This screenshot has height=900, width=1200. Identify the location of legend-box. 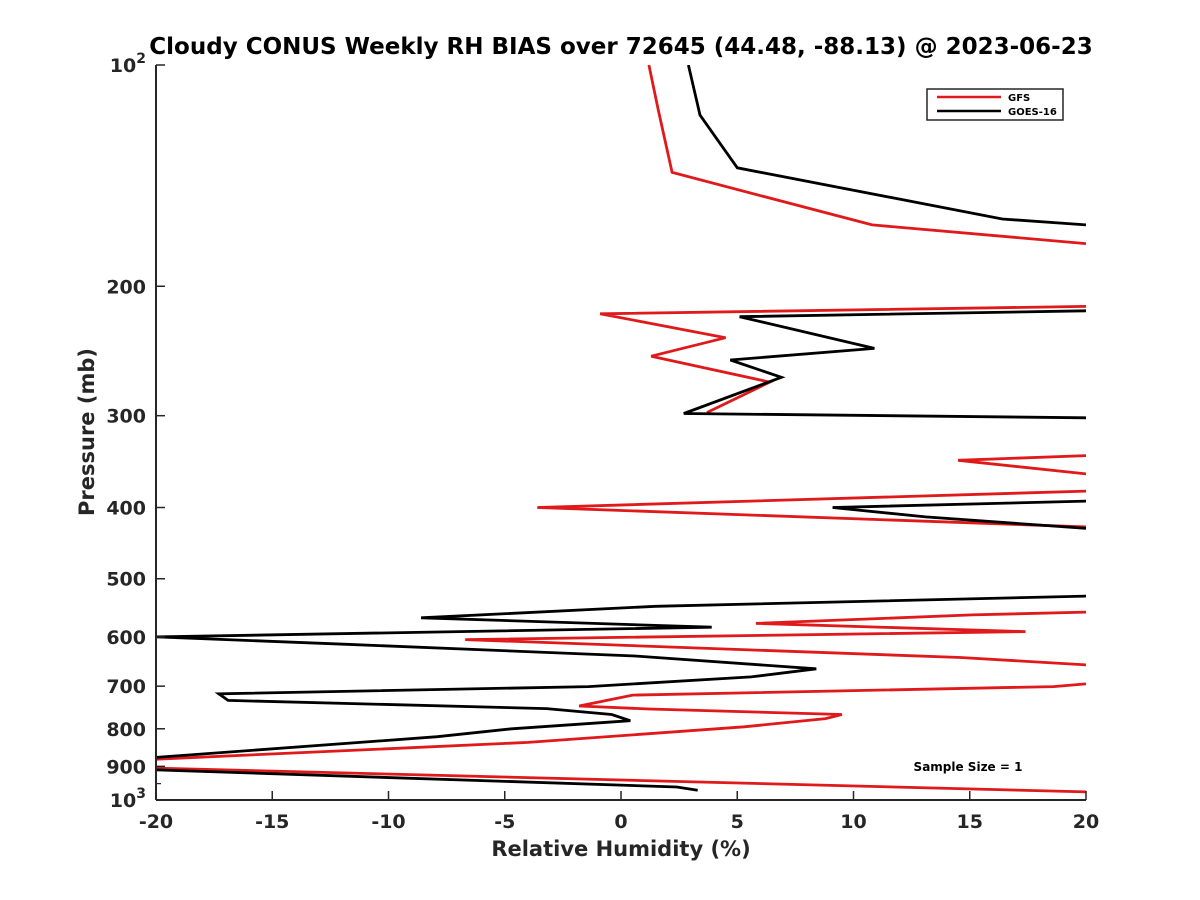
(995, 104).